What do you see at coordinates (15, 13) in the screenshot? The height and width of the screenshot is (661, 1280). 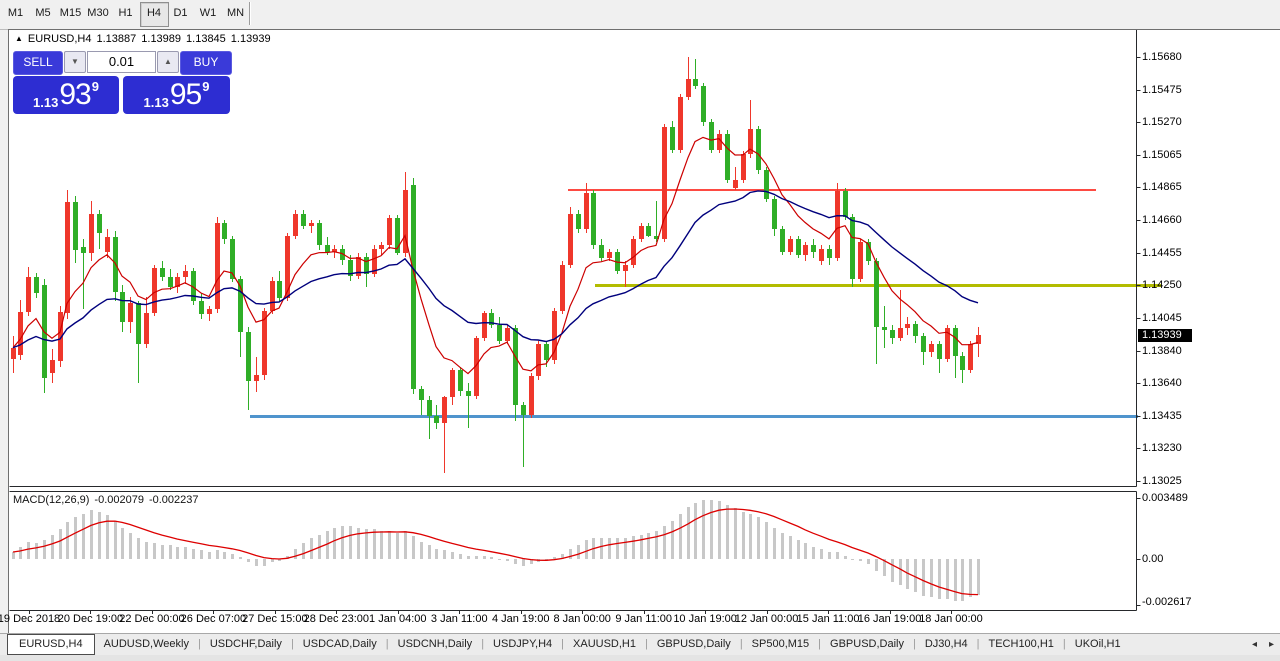 I see `timeframe-button-M1: M1` at bounding box center [15, 13].